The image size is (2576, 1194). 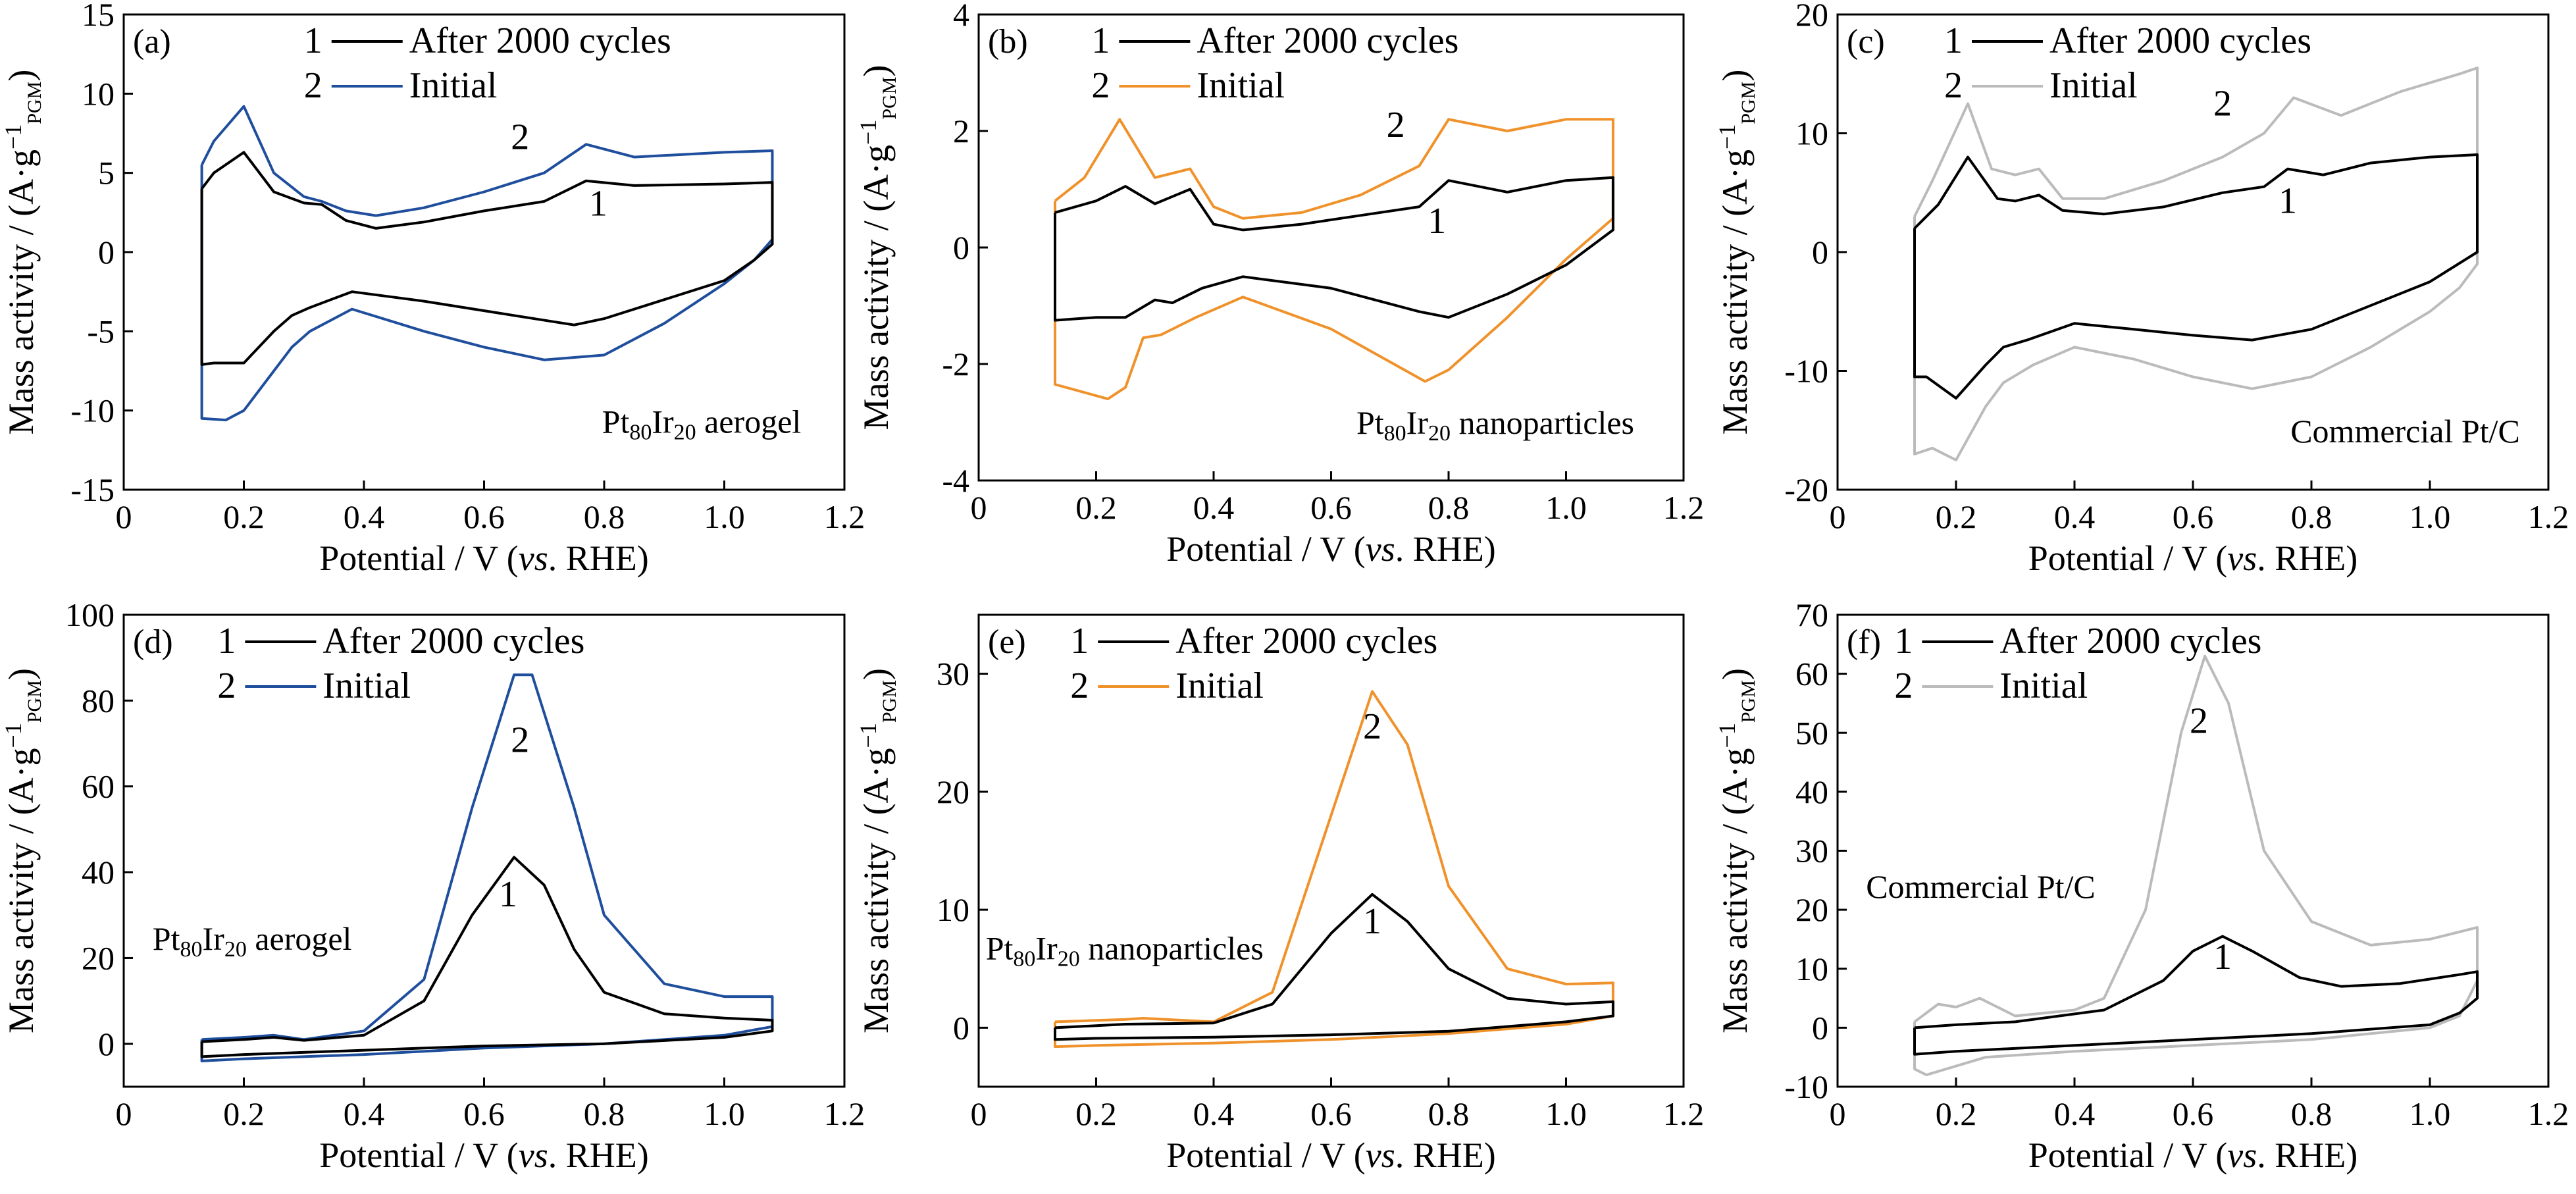 What do you see at coordinates (1806, 371) in the screenshot?
I see `y-tick-label: -10` at bounding box center [1806, 371].